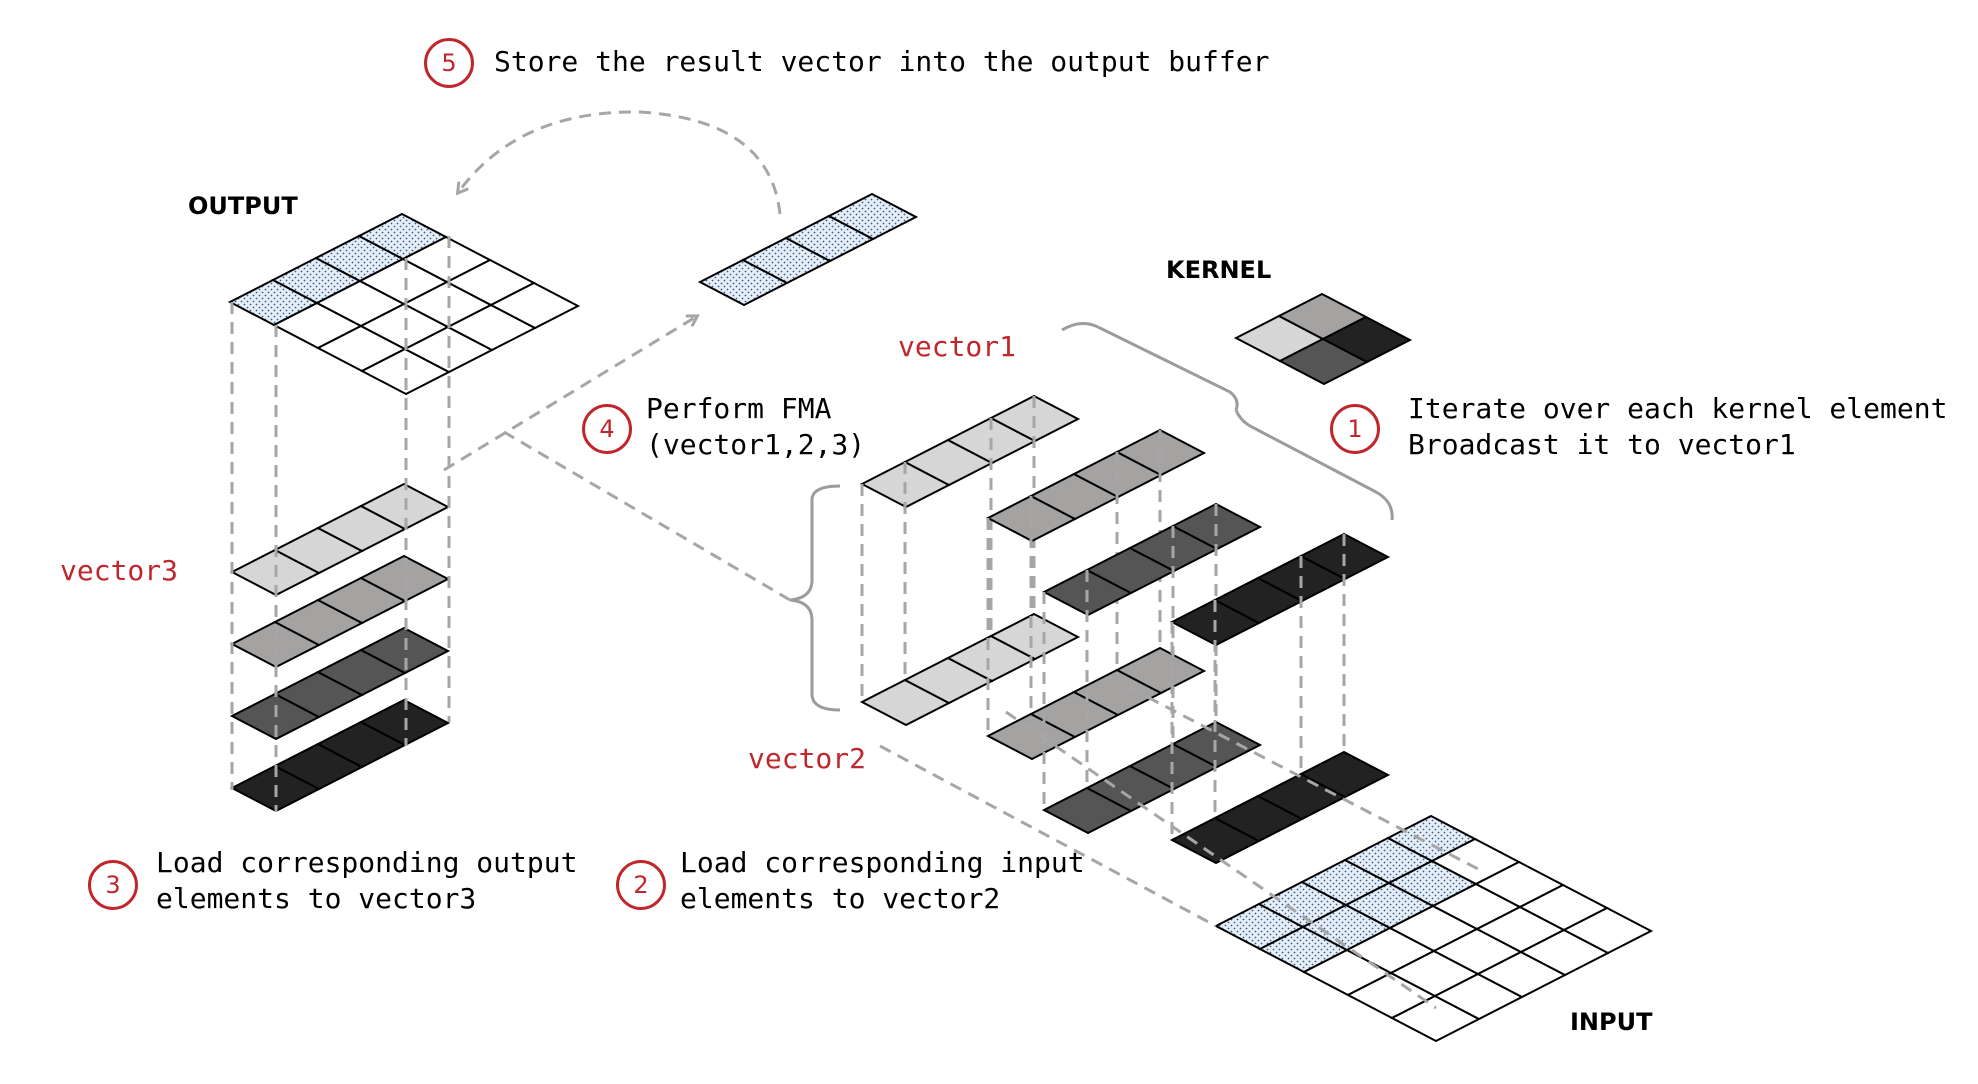 Image resolution: width=1978 pixels, height=1084 pixels. Describe the element at coordinates (607, 429) in the screenshot. I see `step4-badge: 4` at that location.